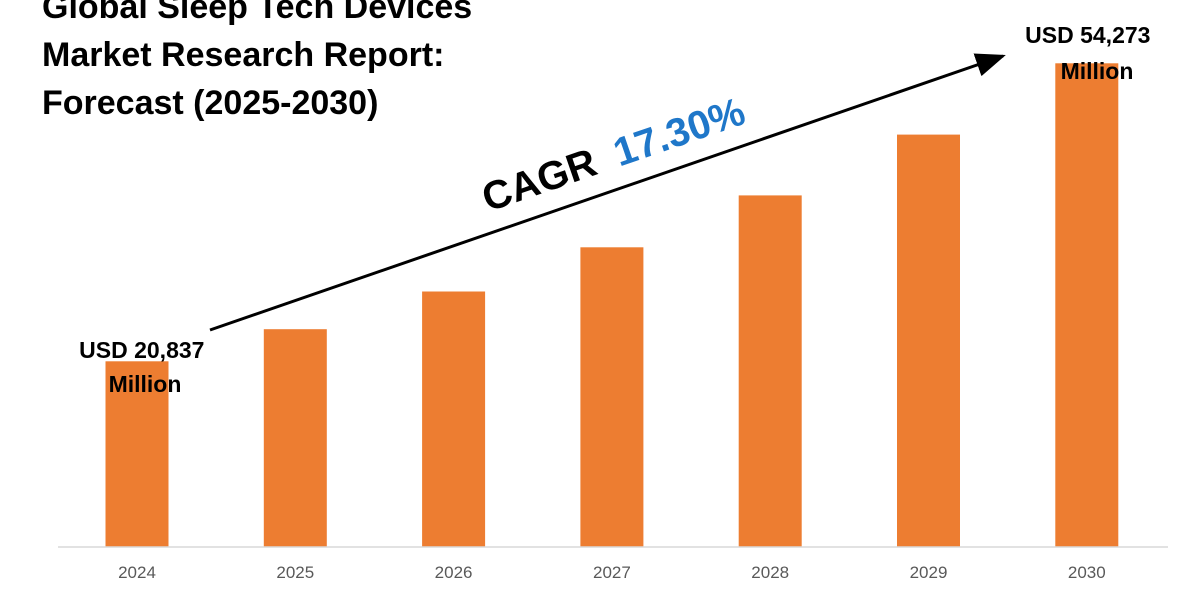 The height and width of the screenshot is (600, 1200). Describe the element at coordinates (770, 371) in the screenshot. I see `bar-2028` at that location.